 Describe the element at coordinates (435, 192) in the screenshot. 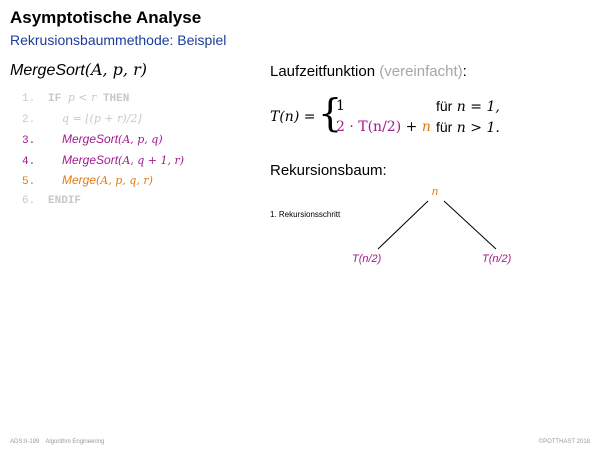

I see `tree-root-node: n` at that location.